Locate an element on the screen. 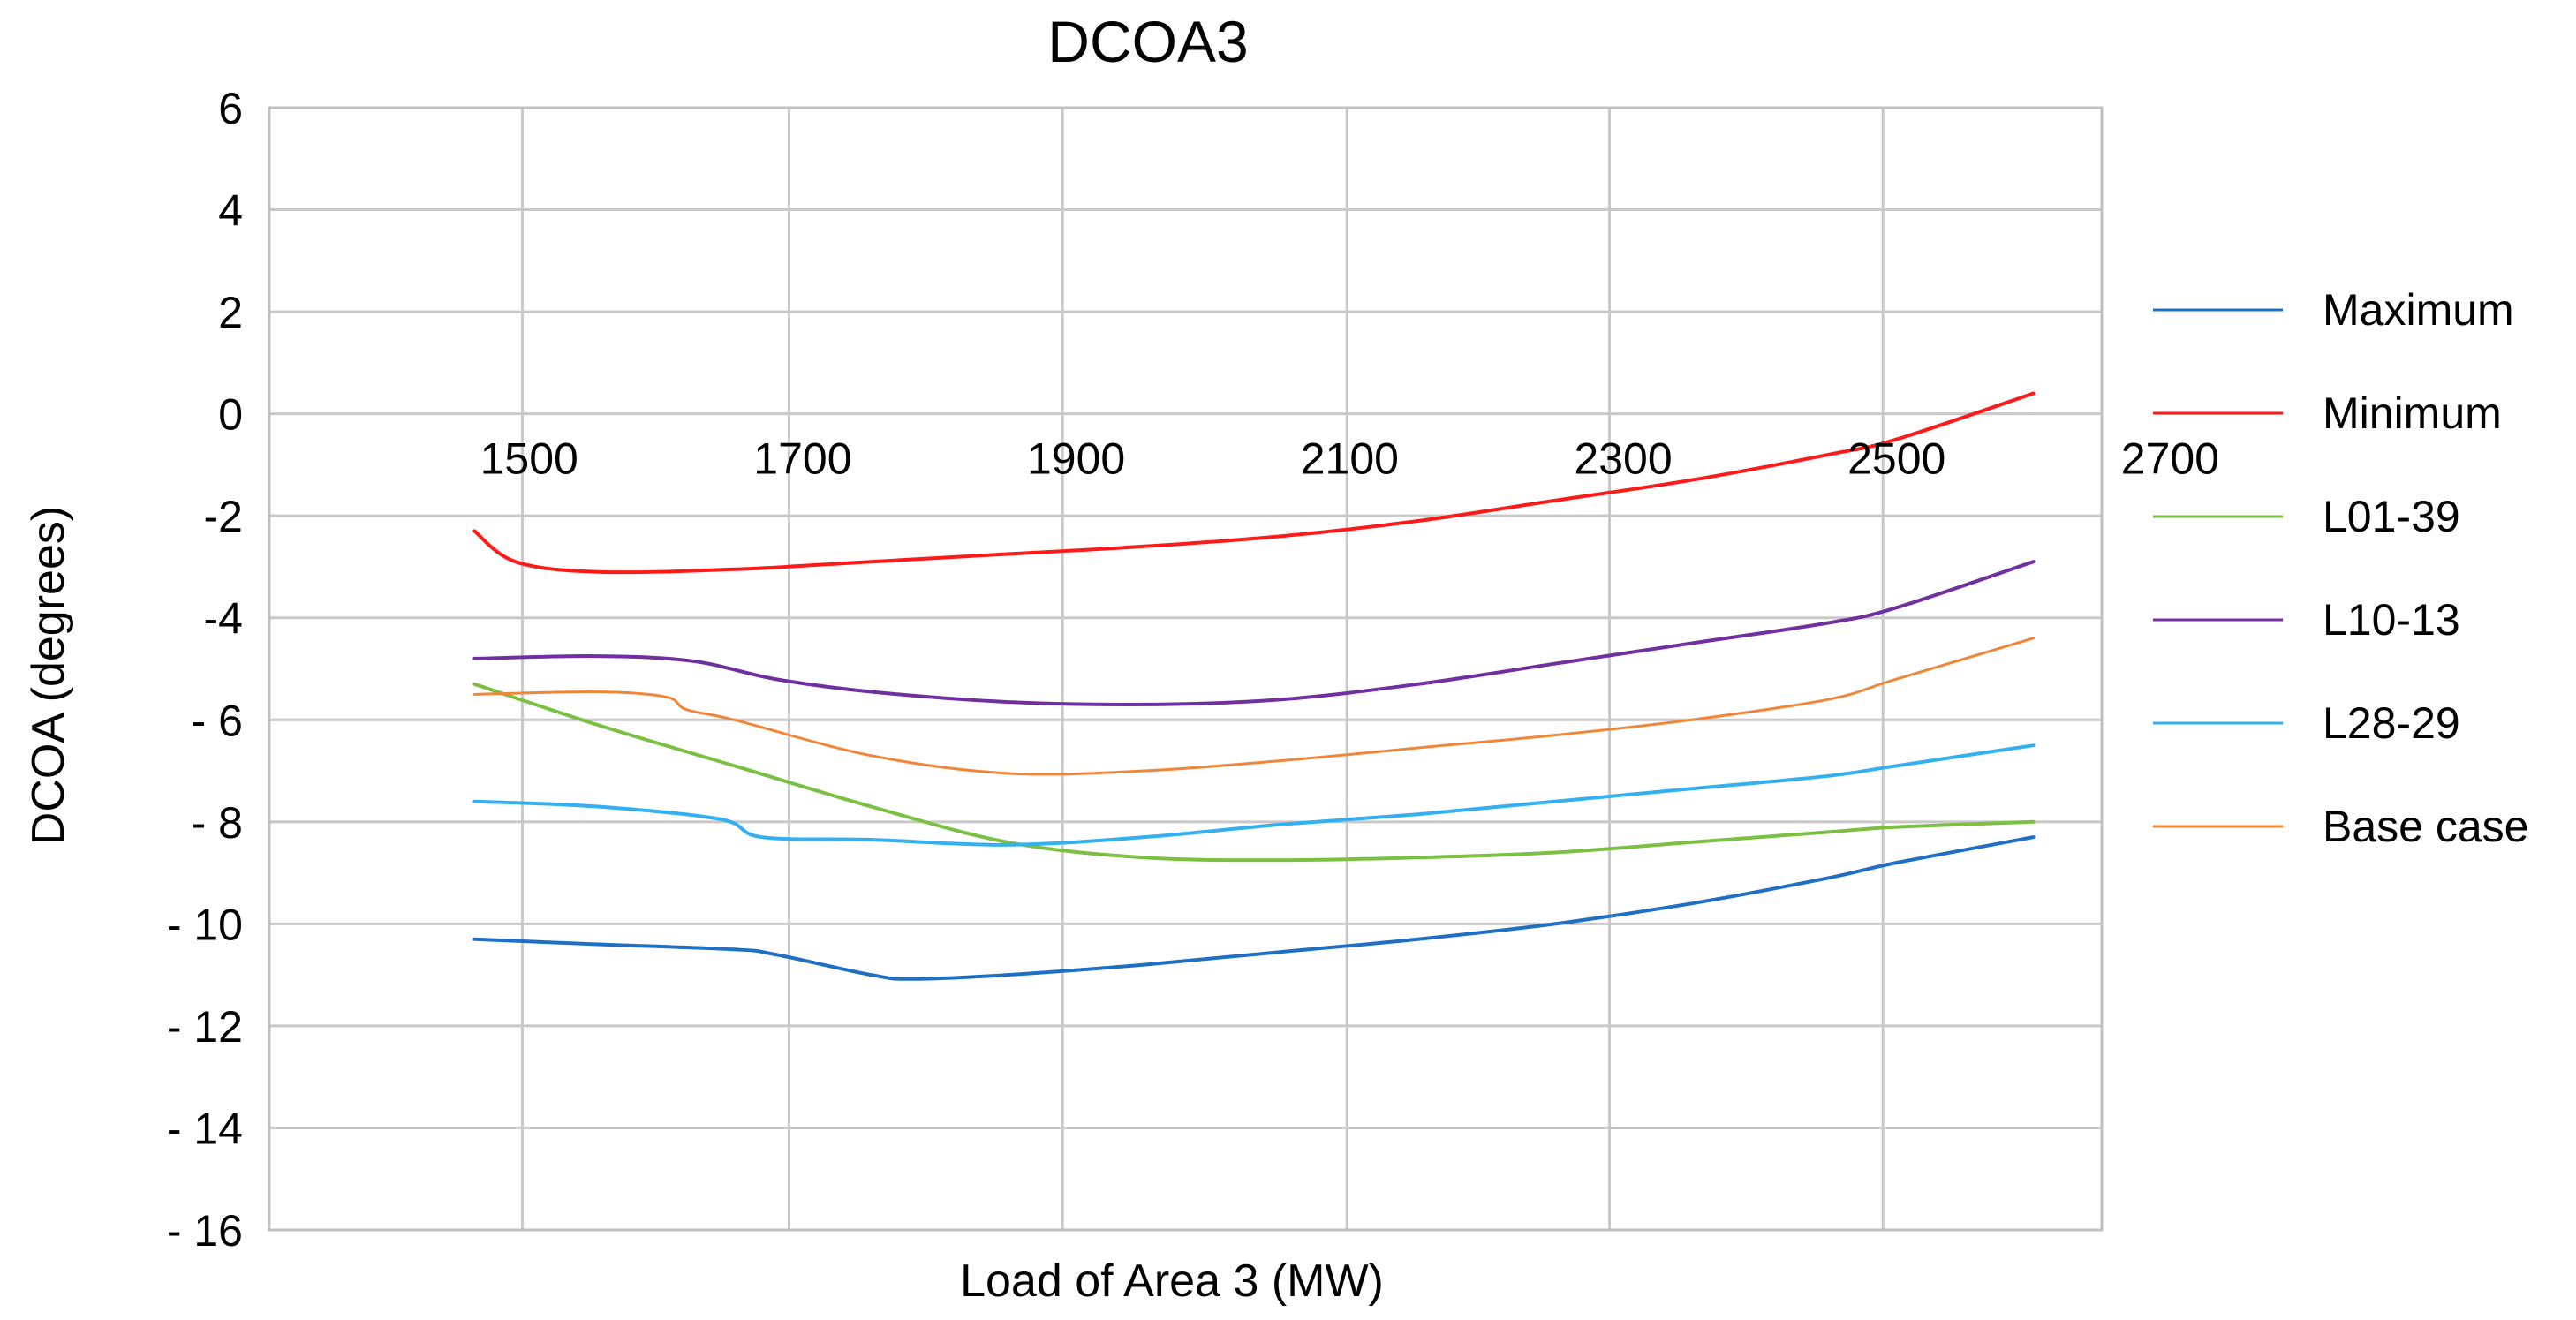 The height and width of the screenshot is (1320, 2576). series-line-minimum is located at coordinates (1254, 483).